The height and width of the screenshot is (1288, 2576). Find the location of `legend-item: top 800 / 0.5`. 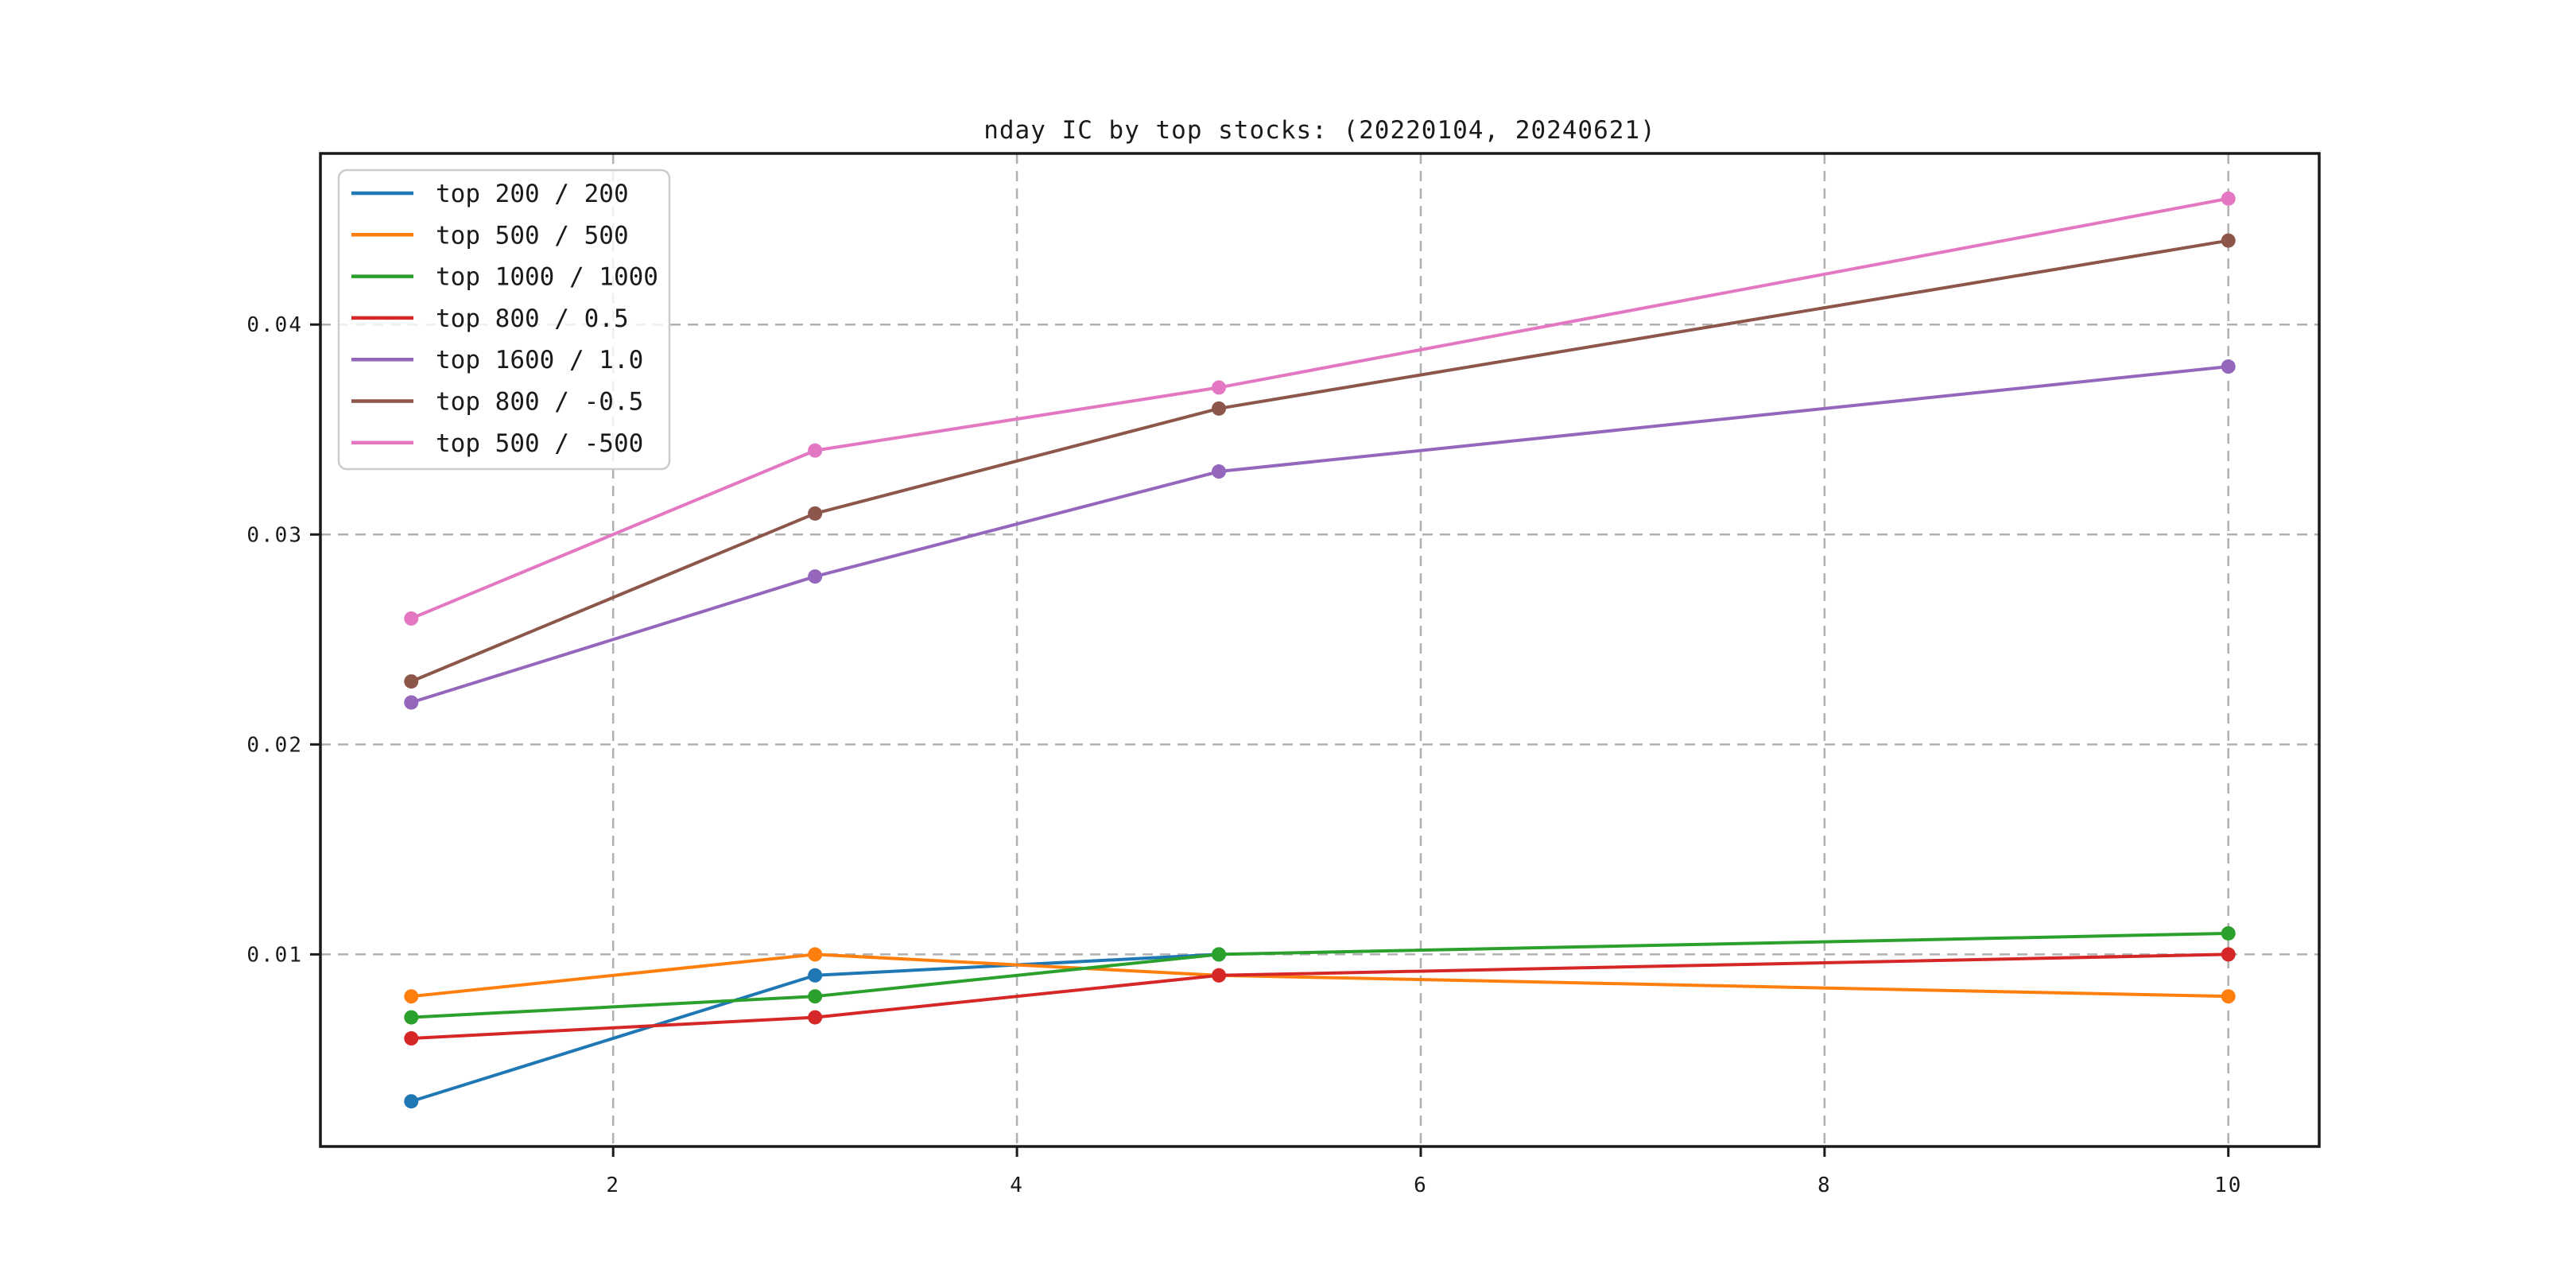

legend-item: top 800 / 0.5 is located at coordinates (490, 319).